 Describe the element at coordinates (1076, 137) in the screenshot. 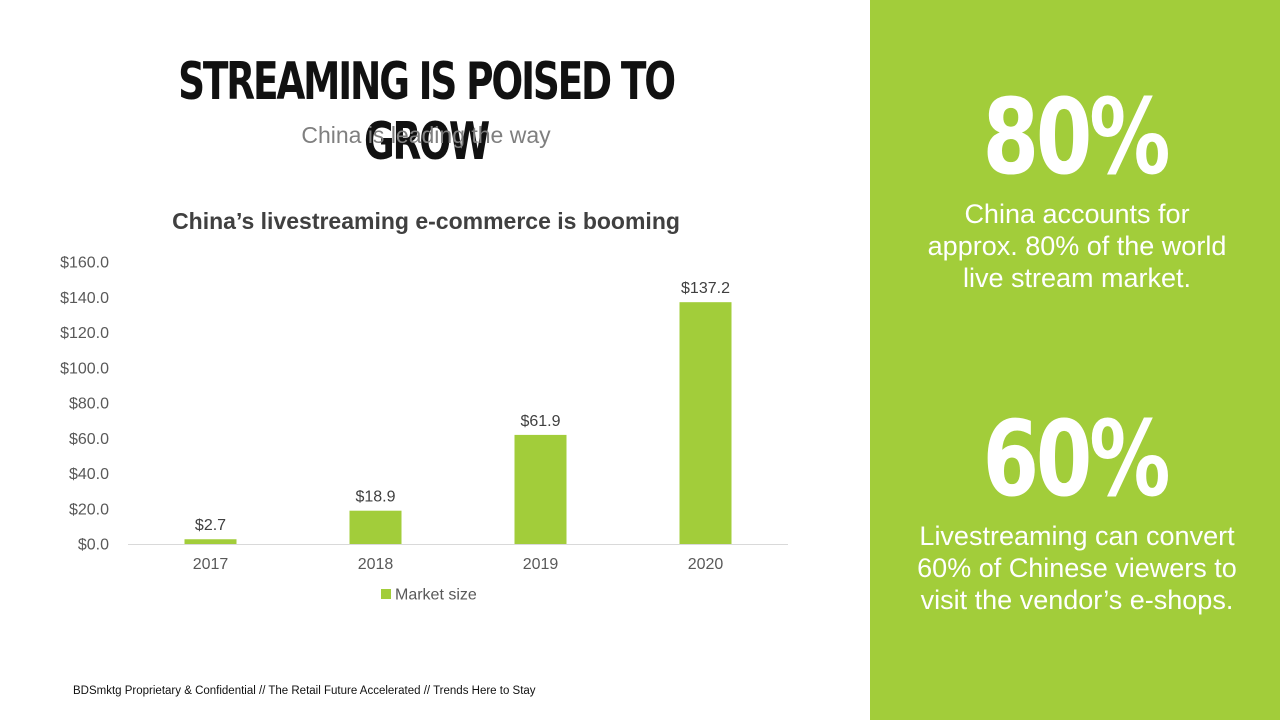

I see `stat-80-value: 80%` at that location.